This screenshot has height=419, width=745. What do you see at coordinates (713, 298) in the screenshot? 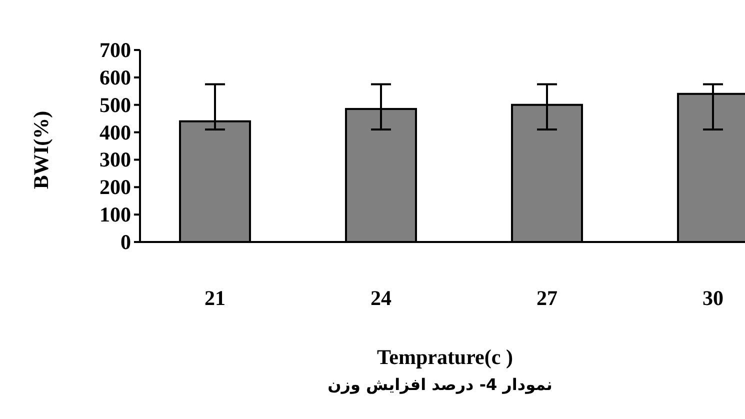
I see `x-tick-label: 30` at bounding box center [713, 298].